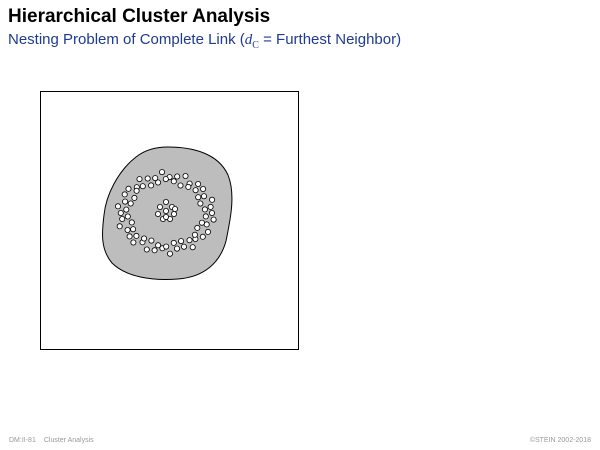 Image resolution: width=600 pixels, height=450 pixels. Describe the element at coordinates (255, 45) in the screenshot. I see `distance-symbol-sub: C` at that location.